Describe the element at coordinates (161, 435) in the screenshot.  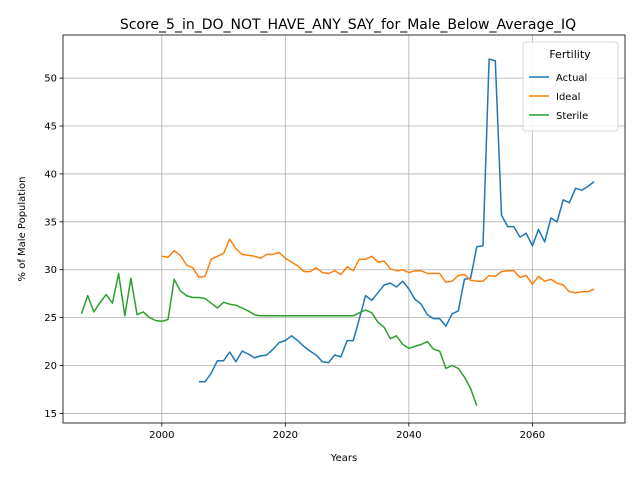
I see `x-tick-label: 2000` at that location.